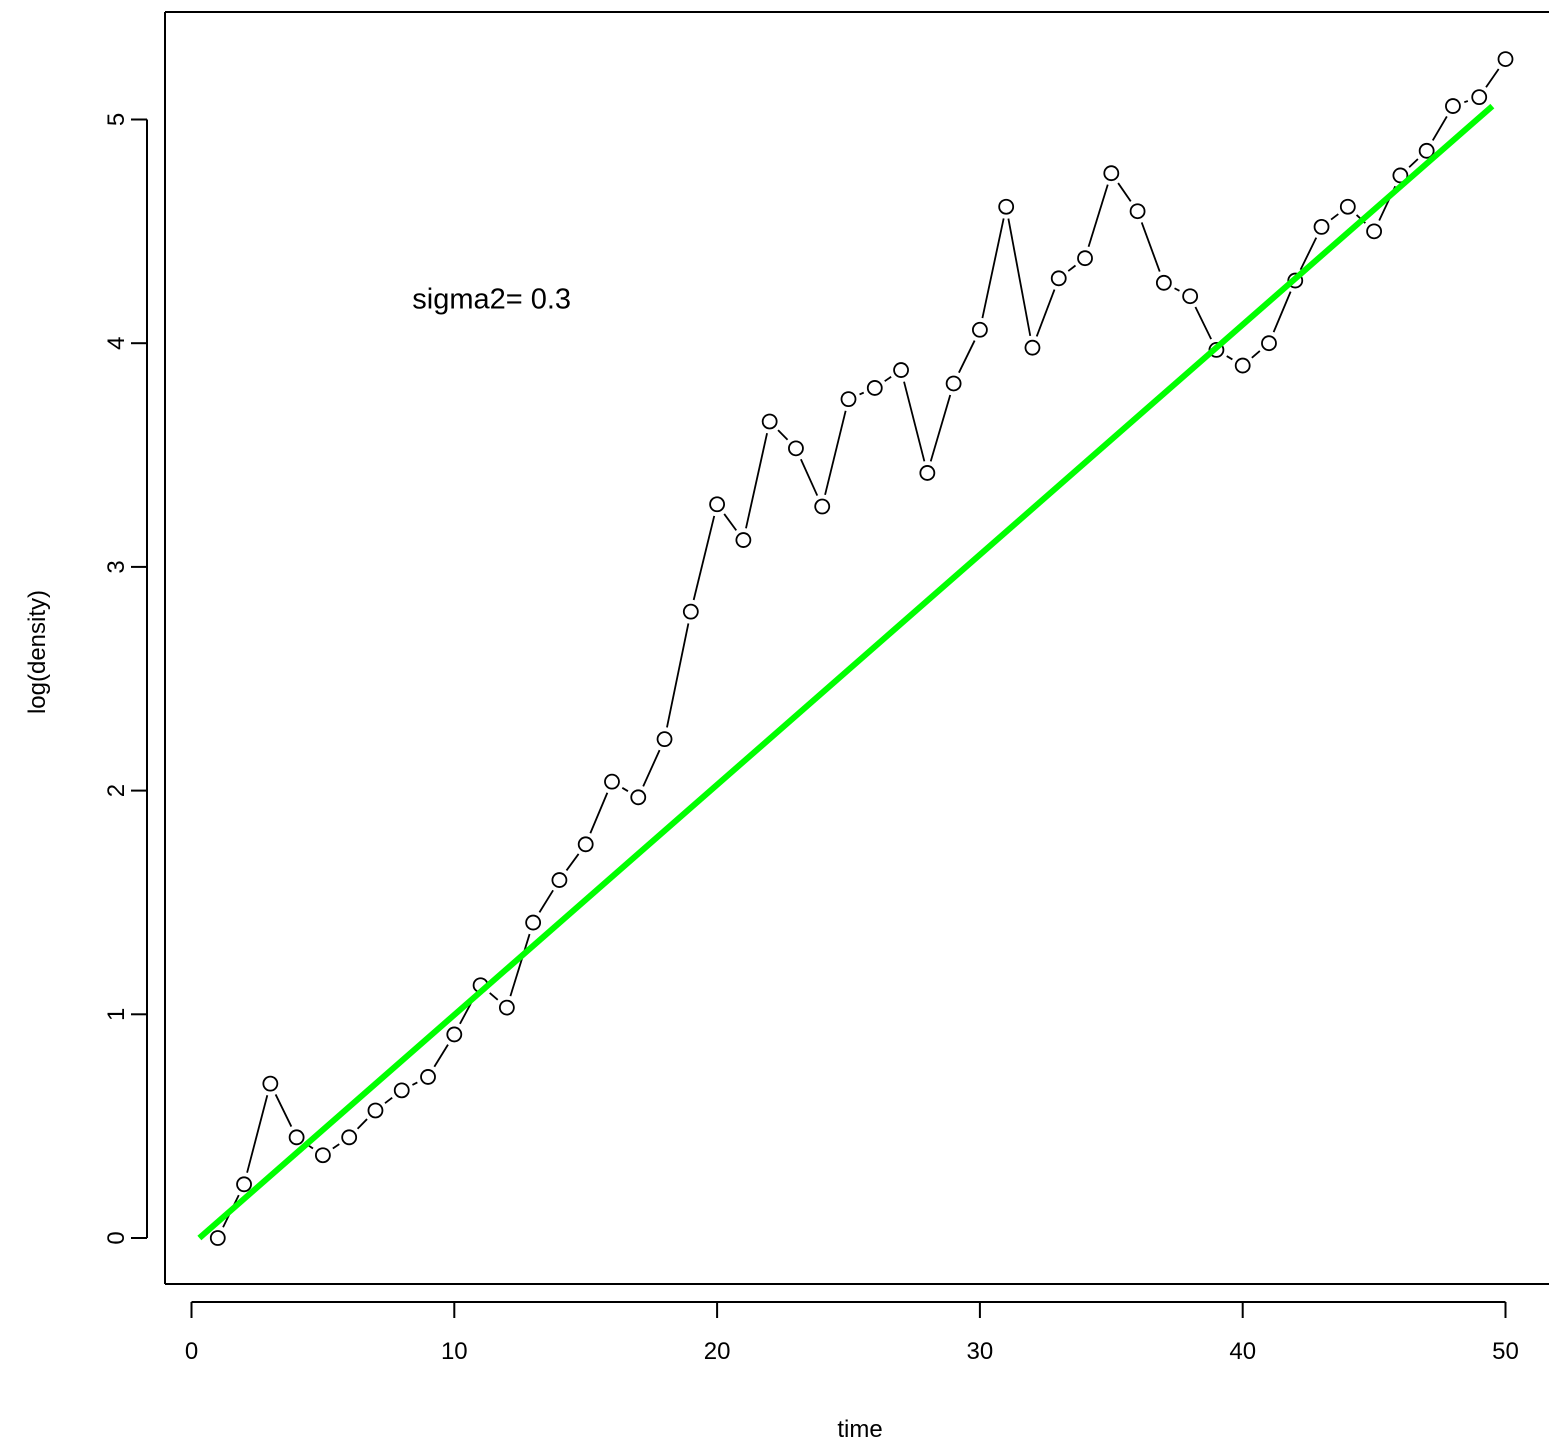 The height and width of the screenshot is (1446, 1549). I want to click on x-tick-label: 20, so click(717, 1351).